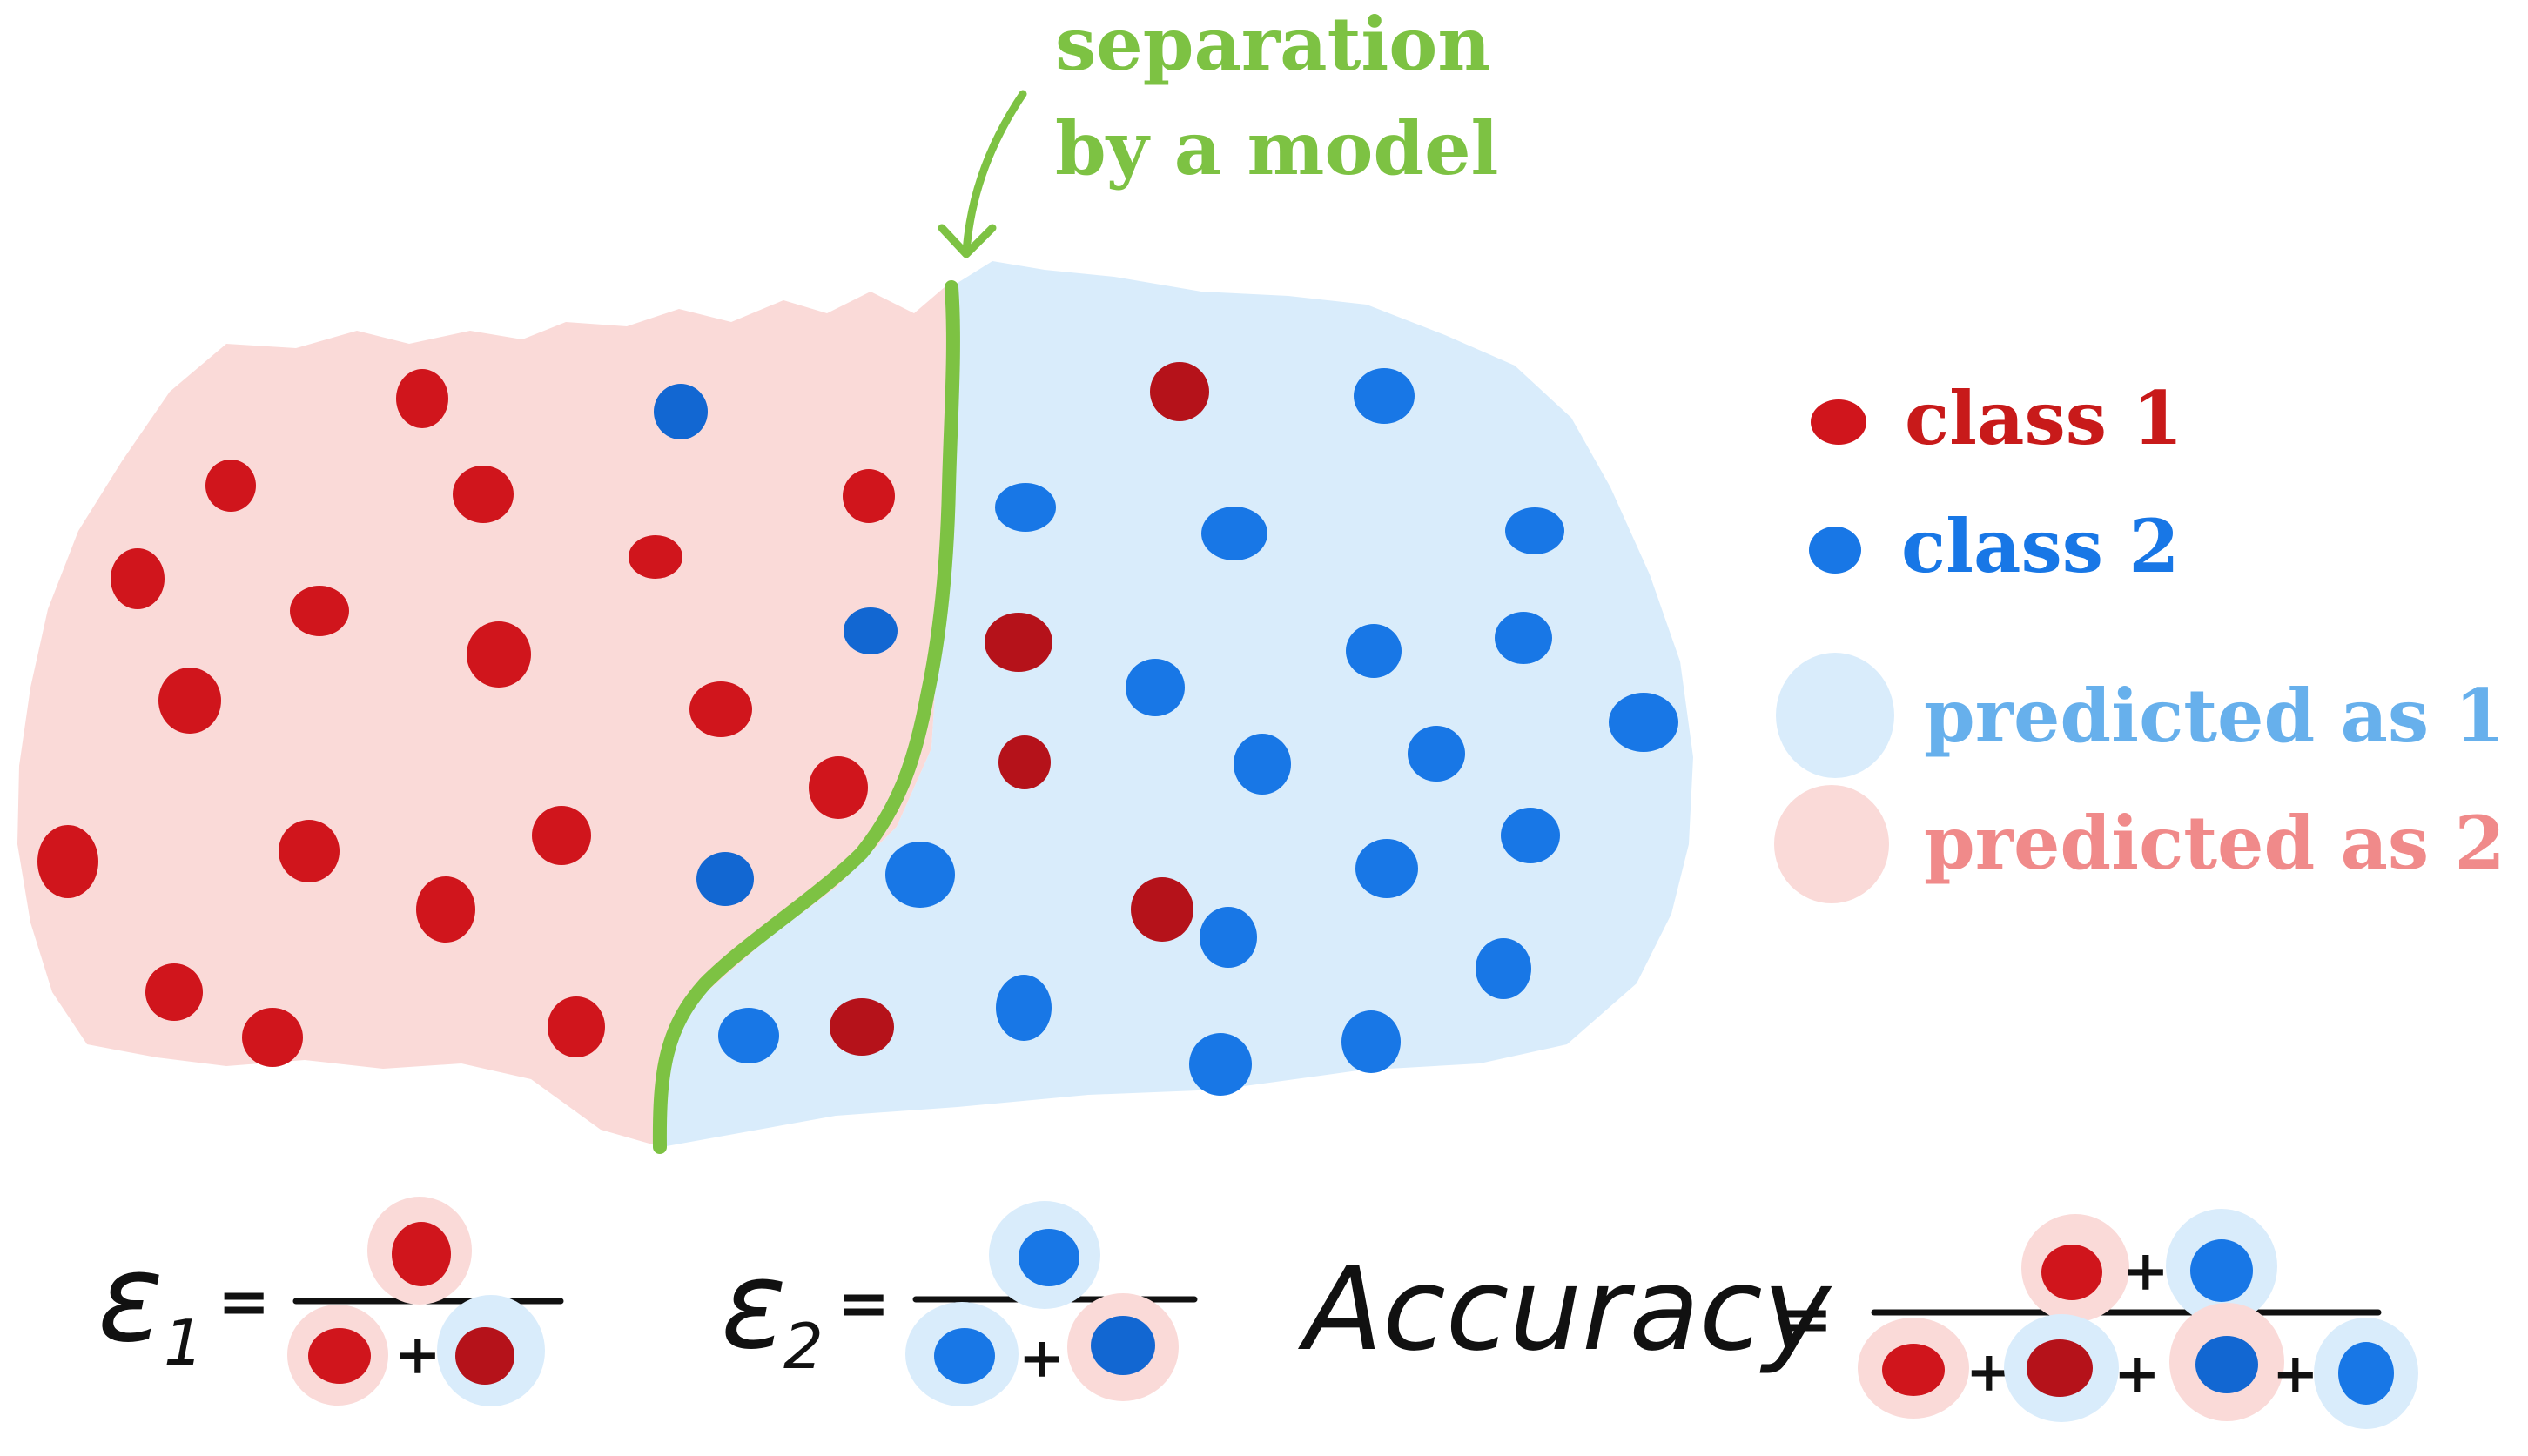  I want to click on epsilon2-denominator-point-left, so click(964, 1356).